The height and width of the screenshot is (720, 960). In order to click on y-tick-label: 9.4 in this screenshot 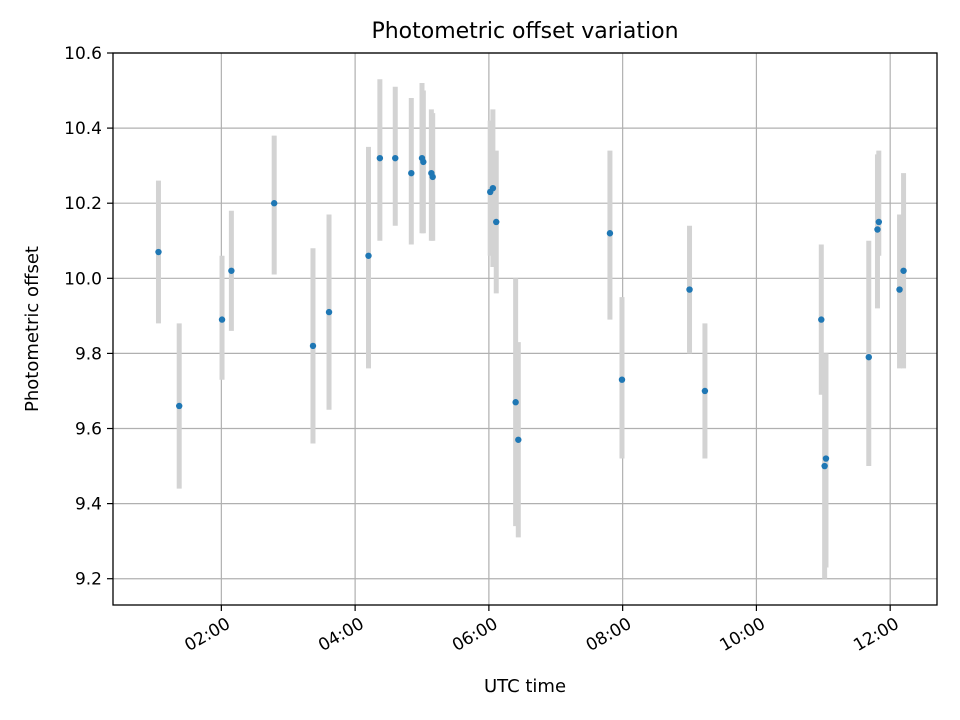, I will do `click(88, 505)`.